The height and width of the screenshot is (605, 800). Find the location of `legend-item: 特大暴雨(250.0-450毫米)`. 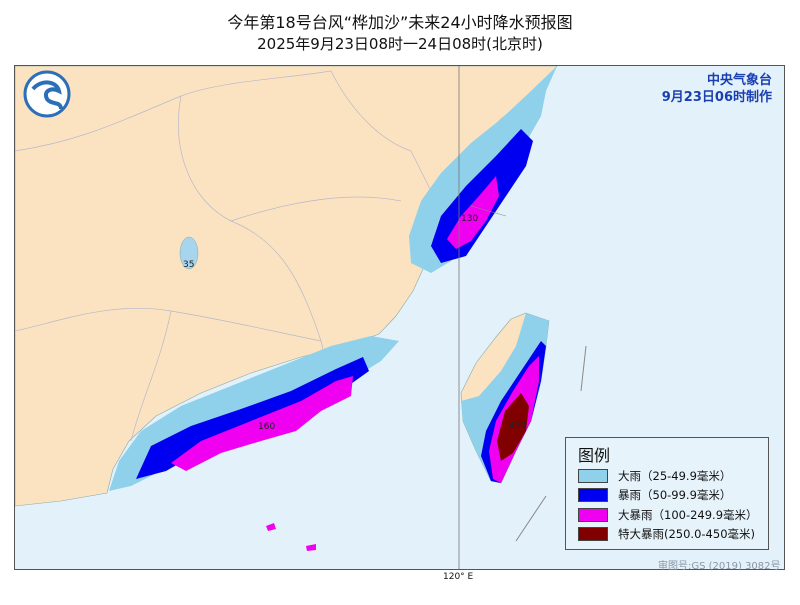

legend-item: 特大暴雨(250.0-450毫米) is located at coordinates (666, 534).